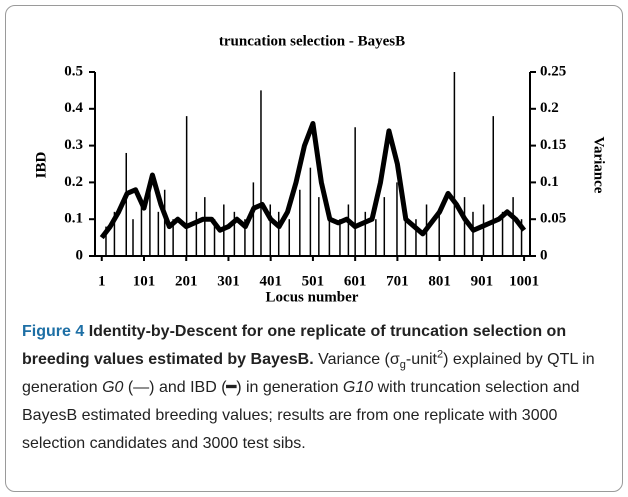 This screenshot has height=497, width=628. I want to click on y2-tick-label: 0.05, so click(553, 219).